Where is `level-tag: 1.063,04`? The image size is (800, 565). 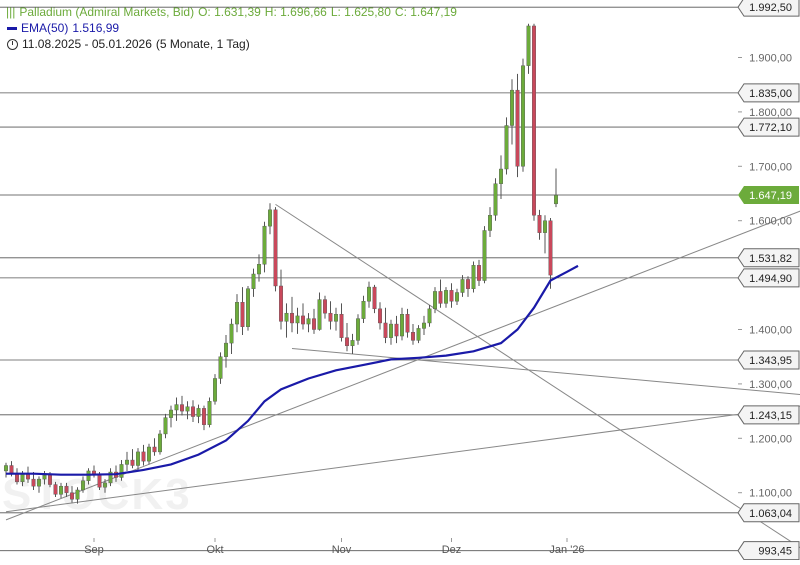 level-tag: 1.063,04 is located at coordinates (768, 513).